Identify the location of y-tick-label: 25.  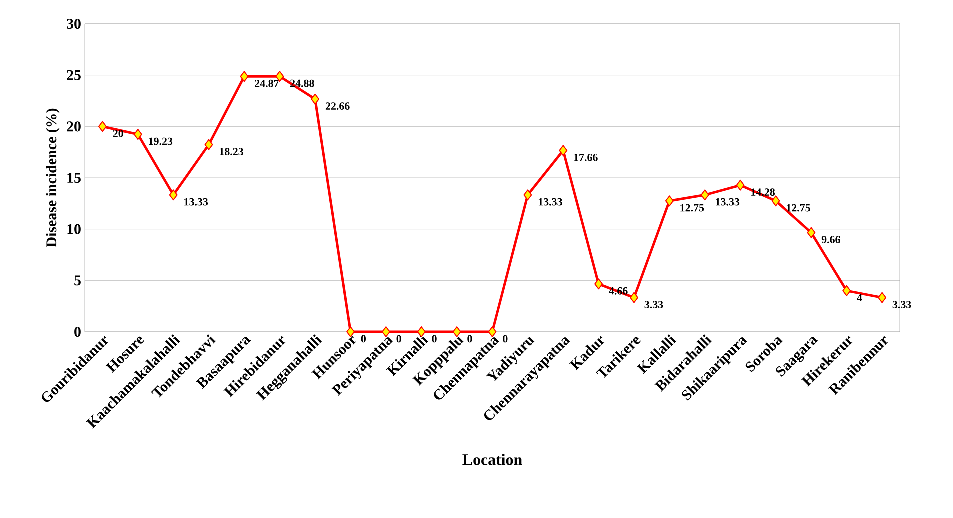
(74, 75).